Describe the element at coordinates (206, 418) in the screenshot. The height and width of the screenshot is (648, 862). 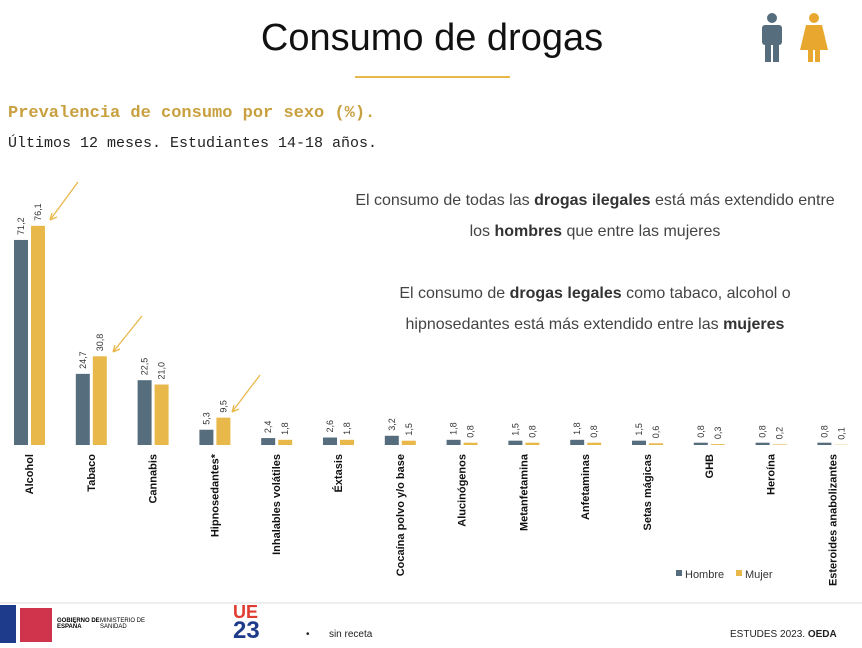
I see `value-label: 5,3` at that location.